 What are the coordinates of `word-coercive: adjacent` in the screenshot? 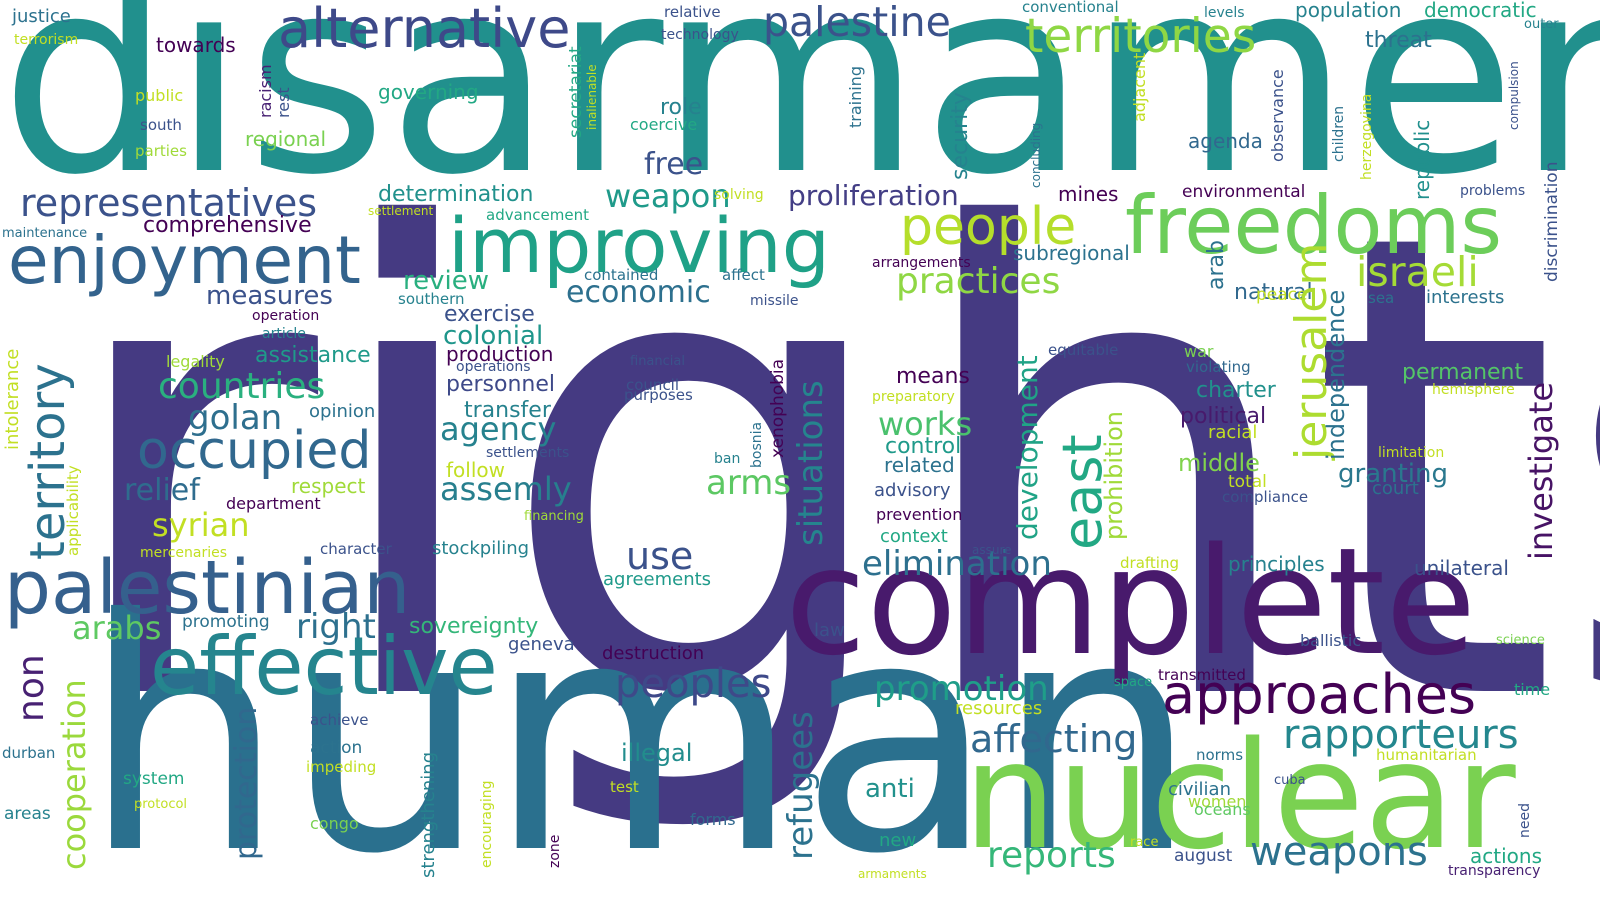 It's located at (1139, 87).